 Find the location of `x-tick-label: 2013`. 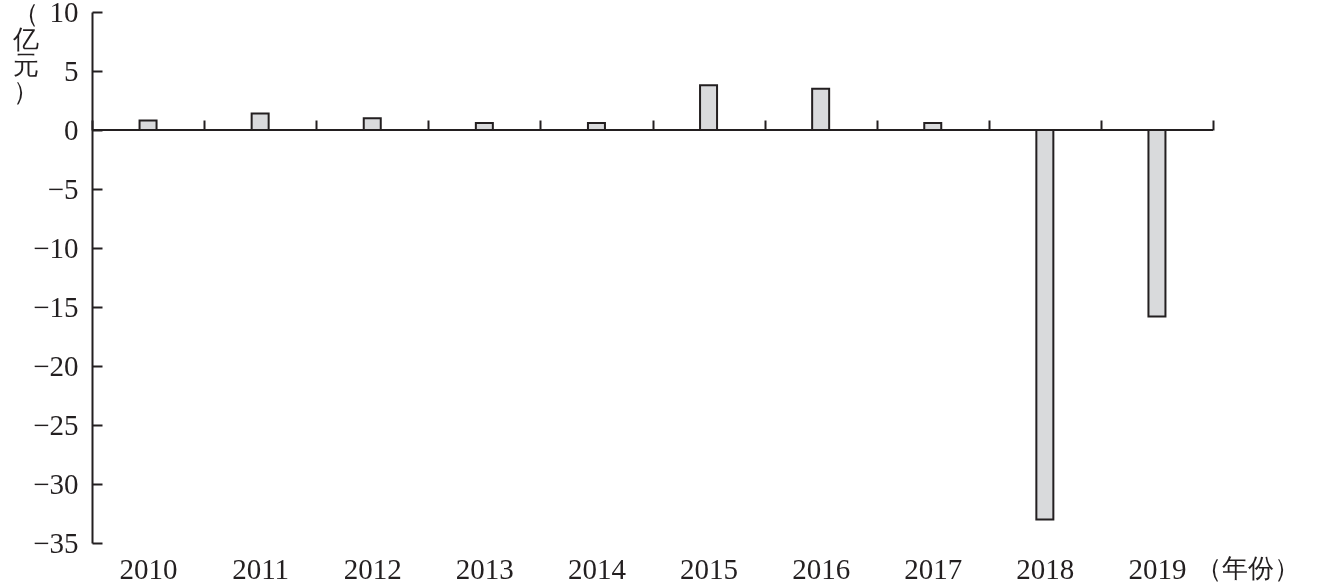

x-tick-label: 2013 is located at coordinates (484, 568).